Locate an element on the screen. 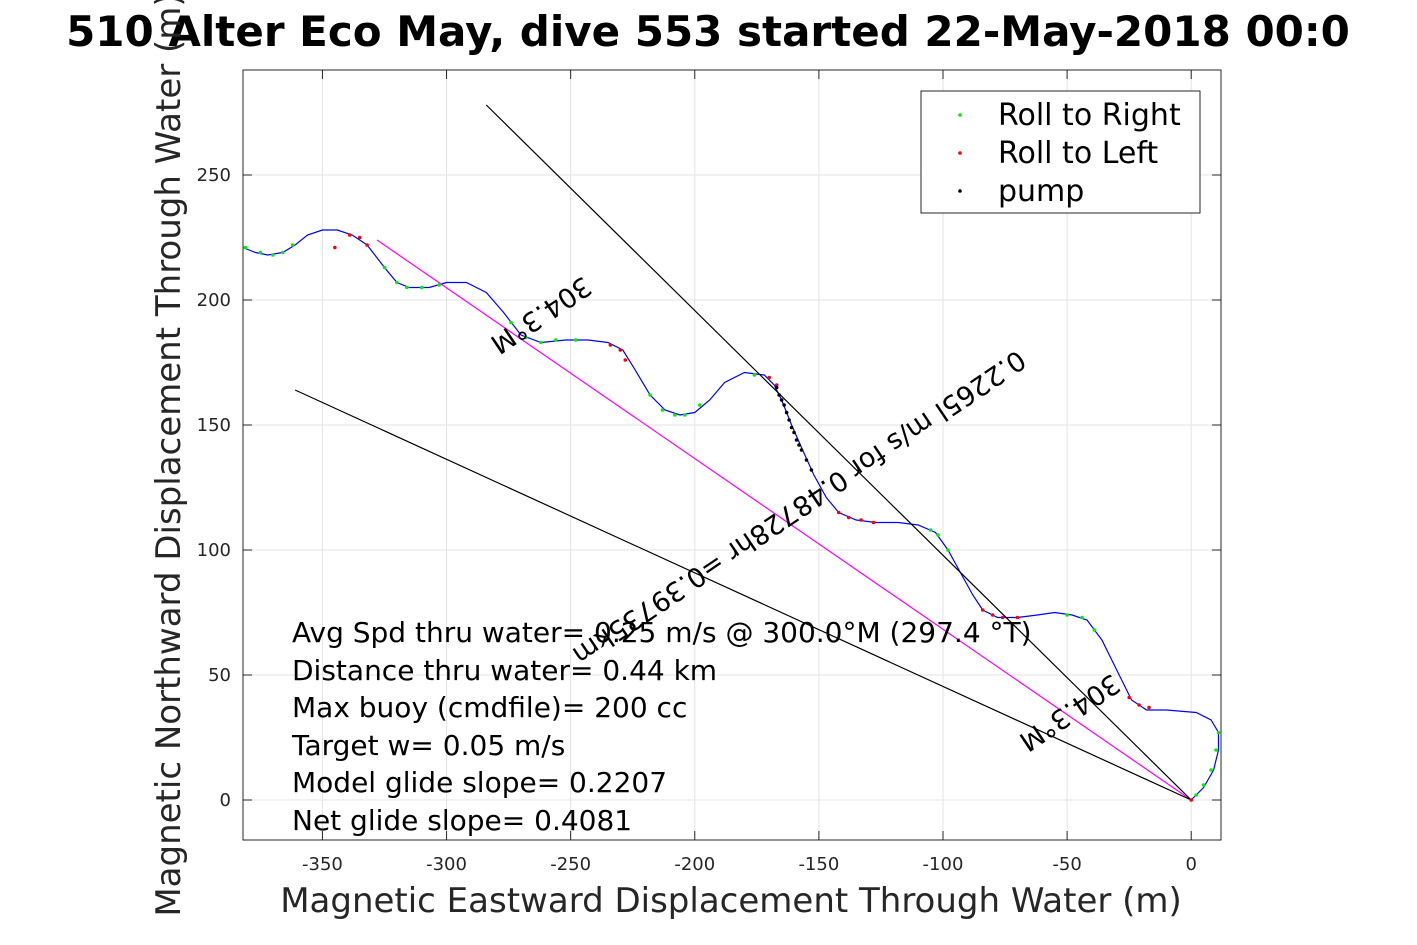 The image size is (1417, 945). legend-box is located at coordinates (1060, 152).